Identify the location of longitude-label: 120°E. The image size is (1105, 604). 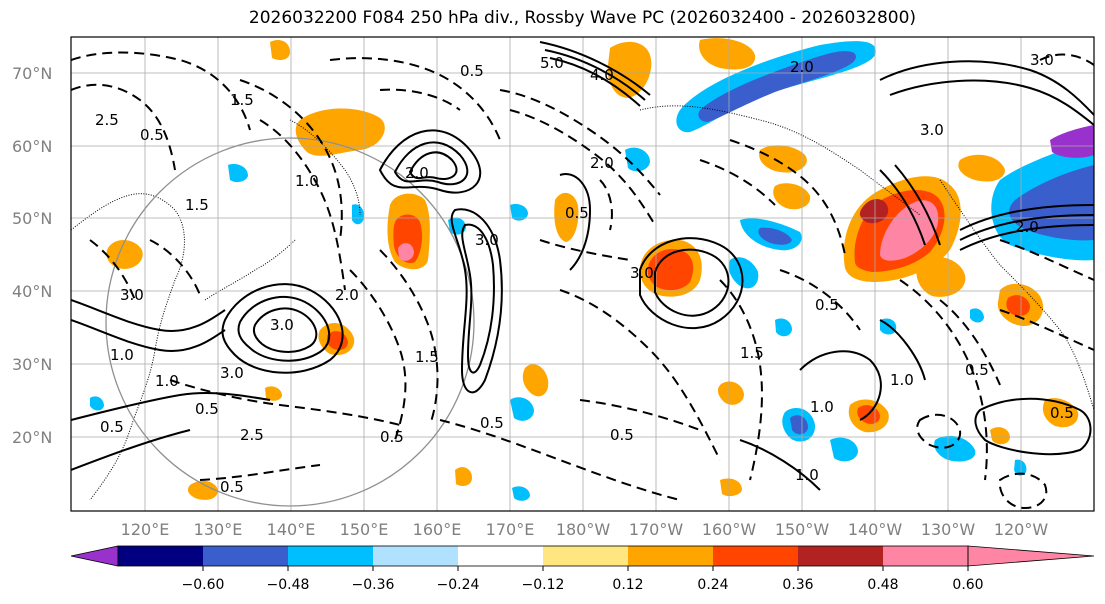
(145, 529).